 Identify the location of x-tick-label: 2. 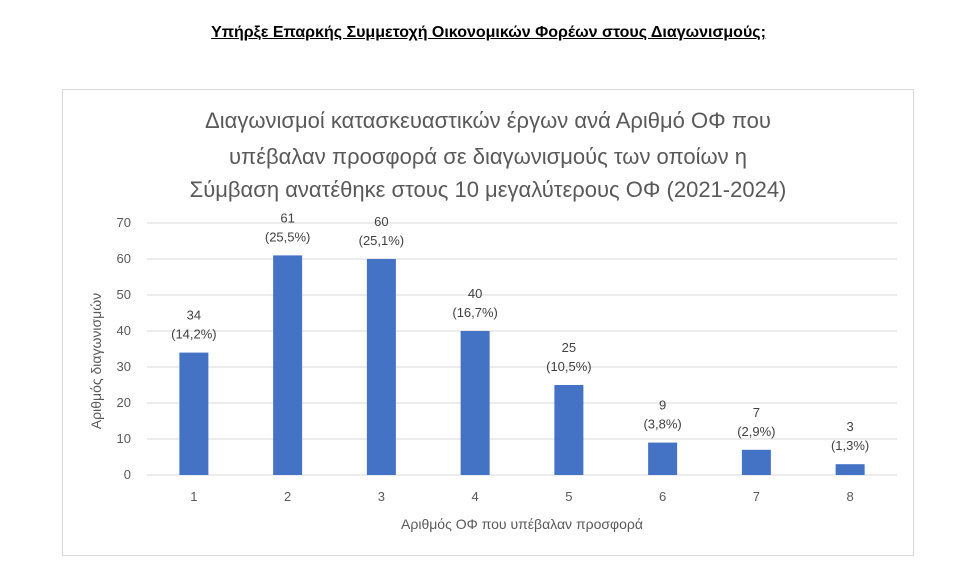
(287, 496).